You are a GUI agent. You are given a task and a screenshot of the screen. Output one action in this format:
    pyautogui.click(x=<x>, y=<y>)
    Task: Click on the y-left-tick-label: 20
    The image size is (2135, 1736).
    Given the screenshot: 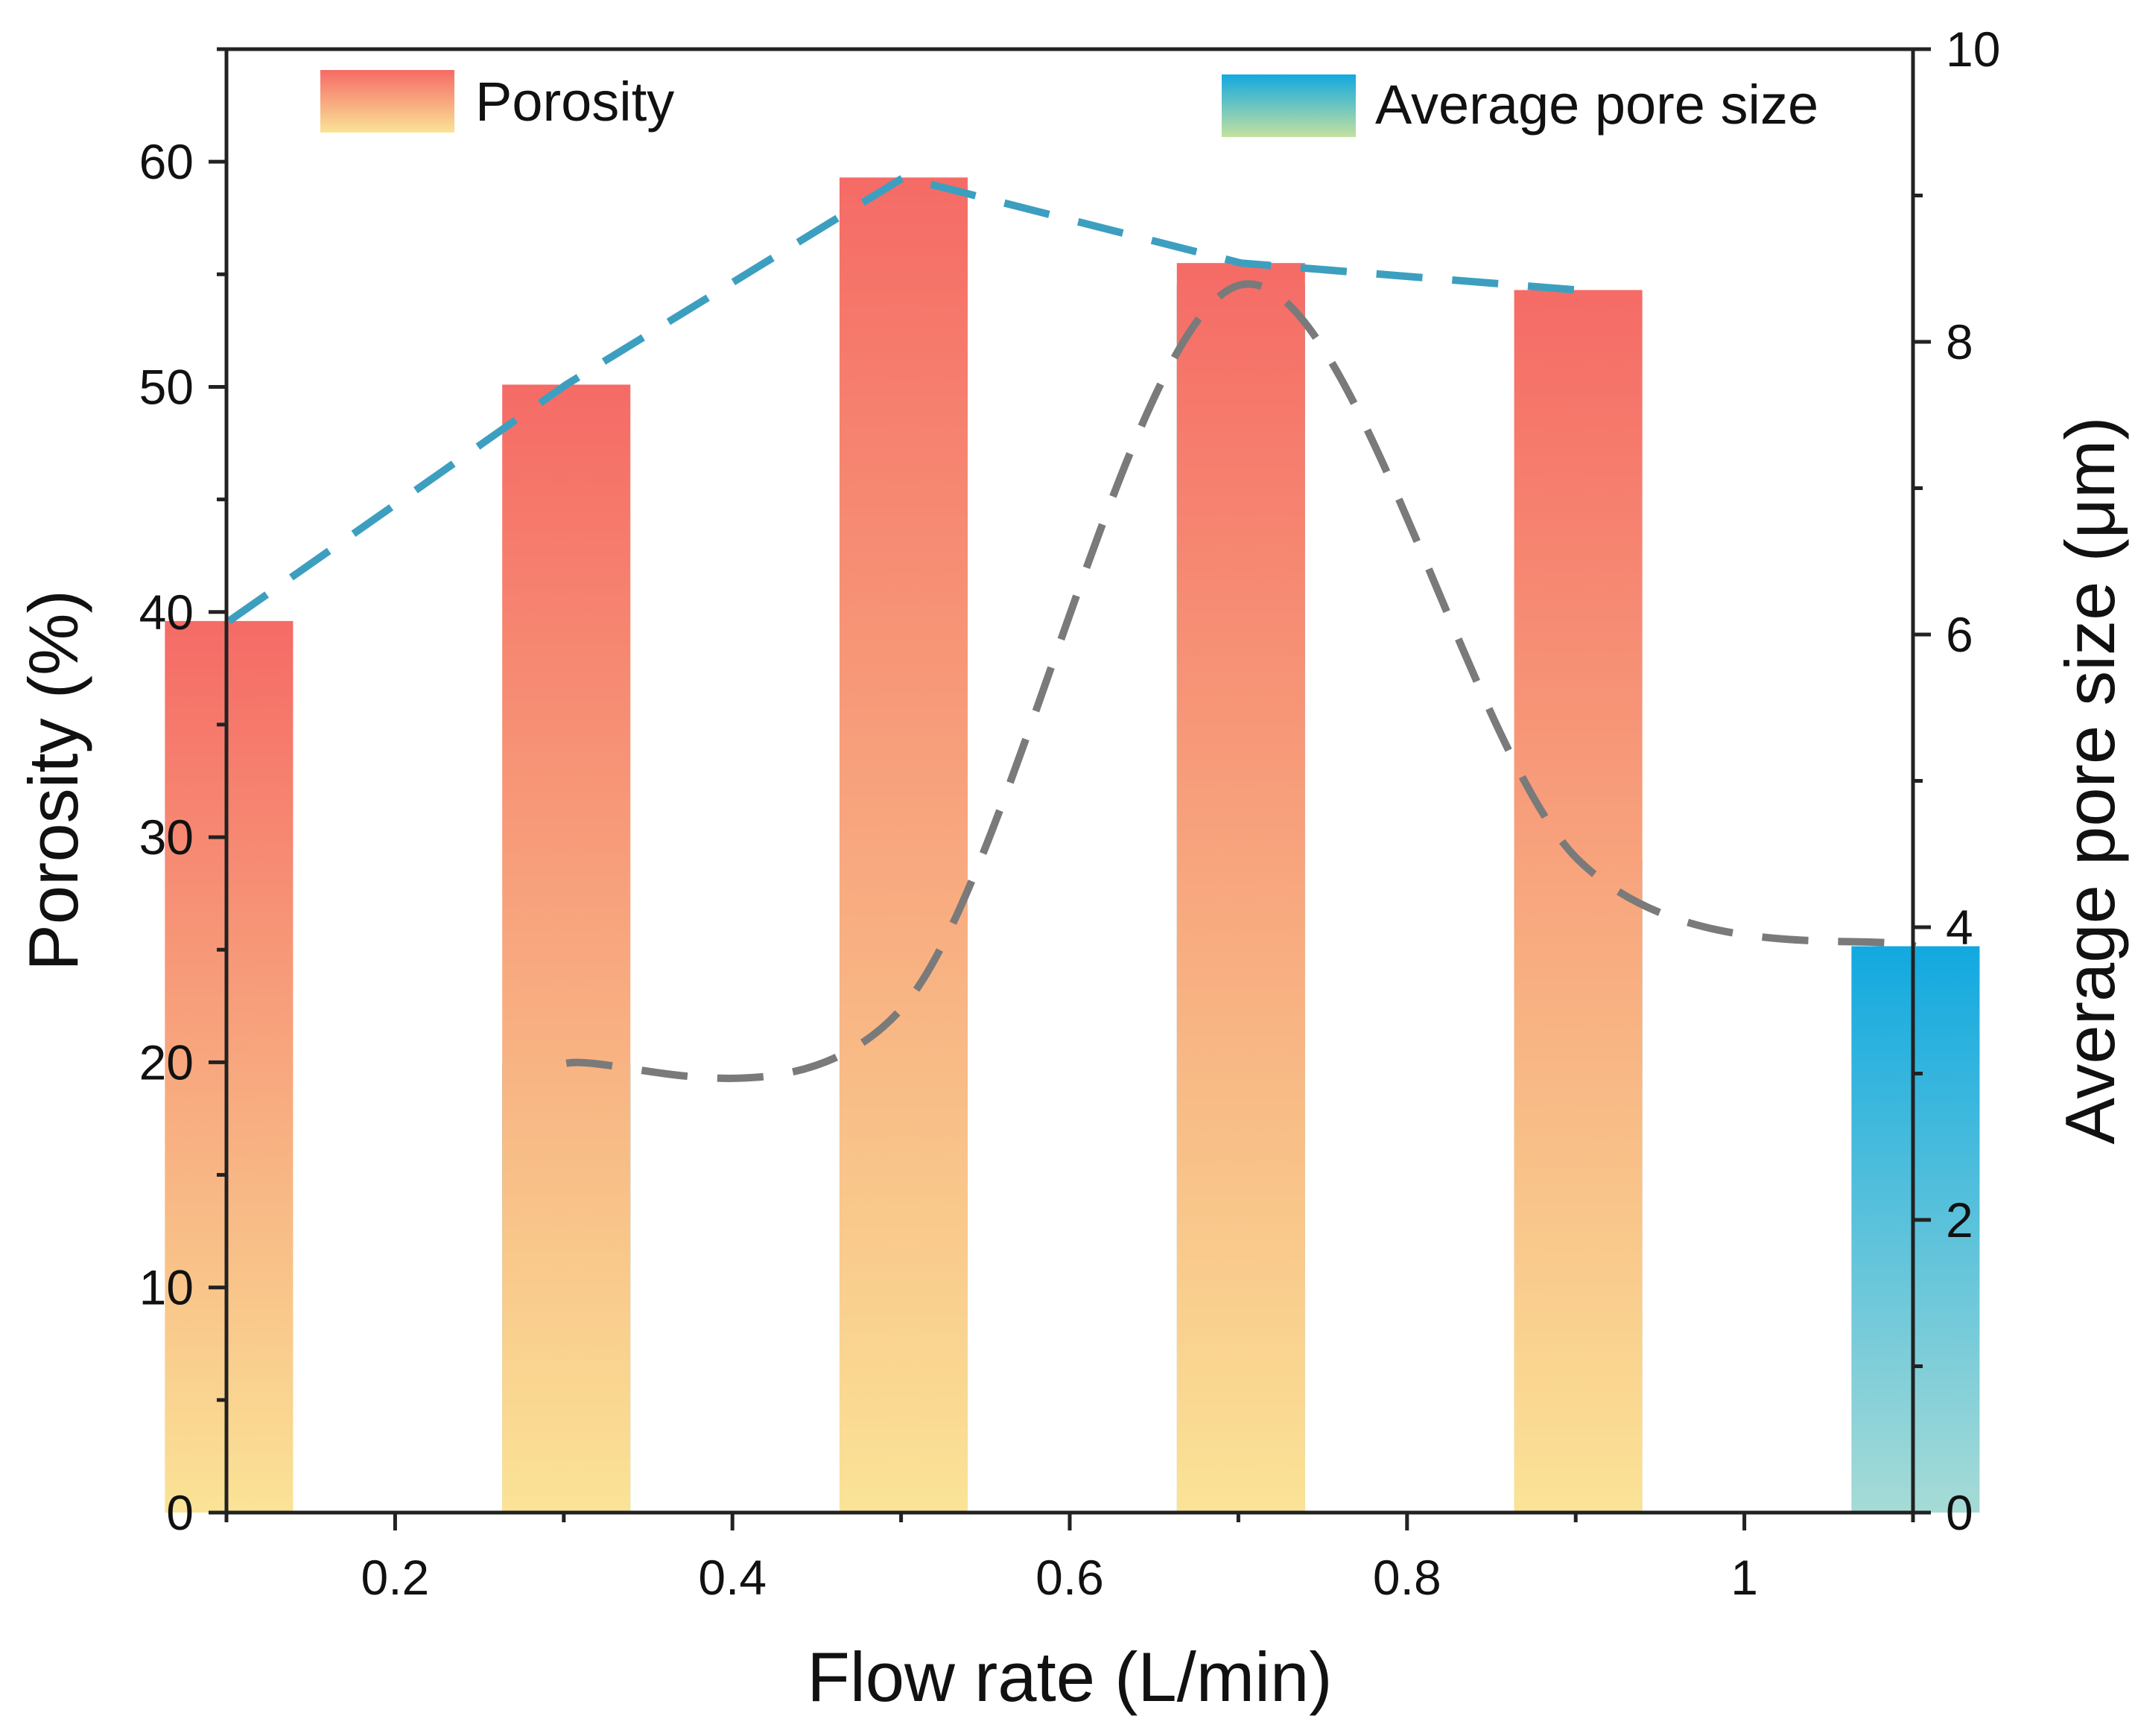 What is the action you would take?
    pyautogui.click(x=166, y=1062)
    